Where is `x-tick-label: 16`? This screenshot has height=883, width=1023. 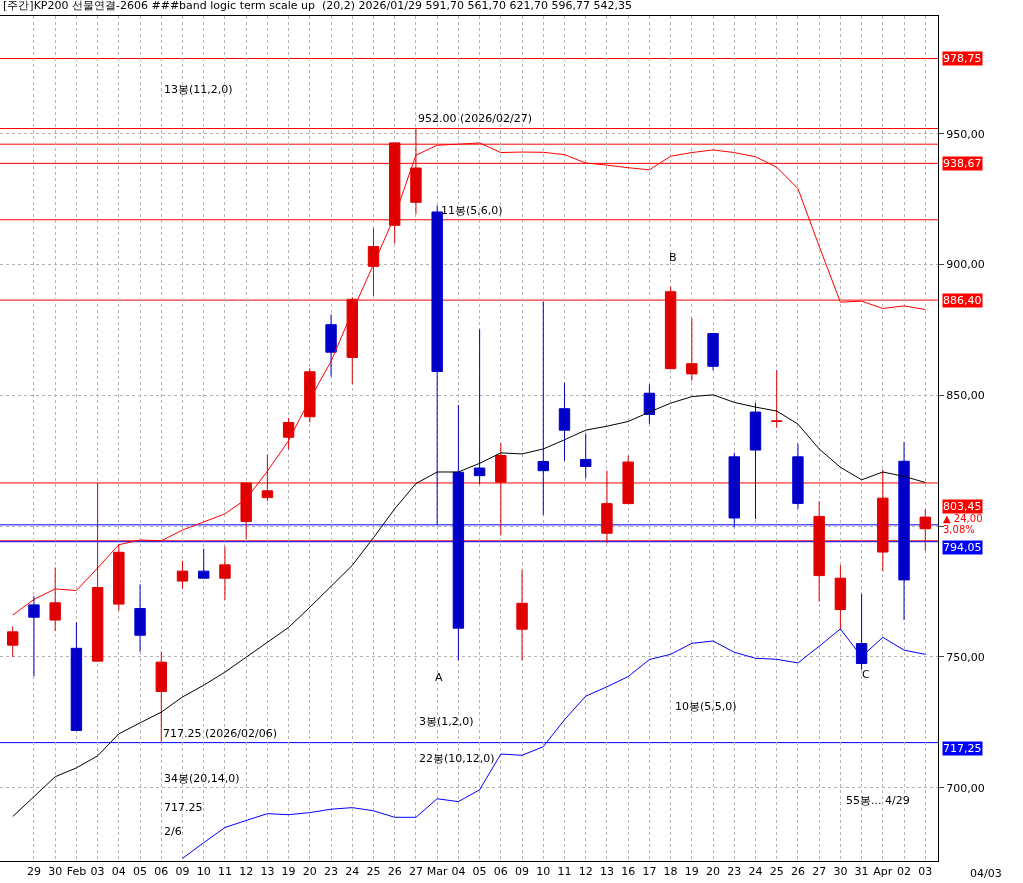 x-tick-label: 16 is located at coordinates (628, 872).